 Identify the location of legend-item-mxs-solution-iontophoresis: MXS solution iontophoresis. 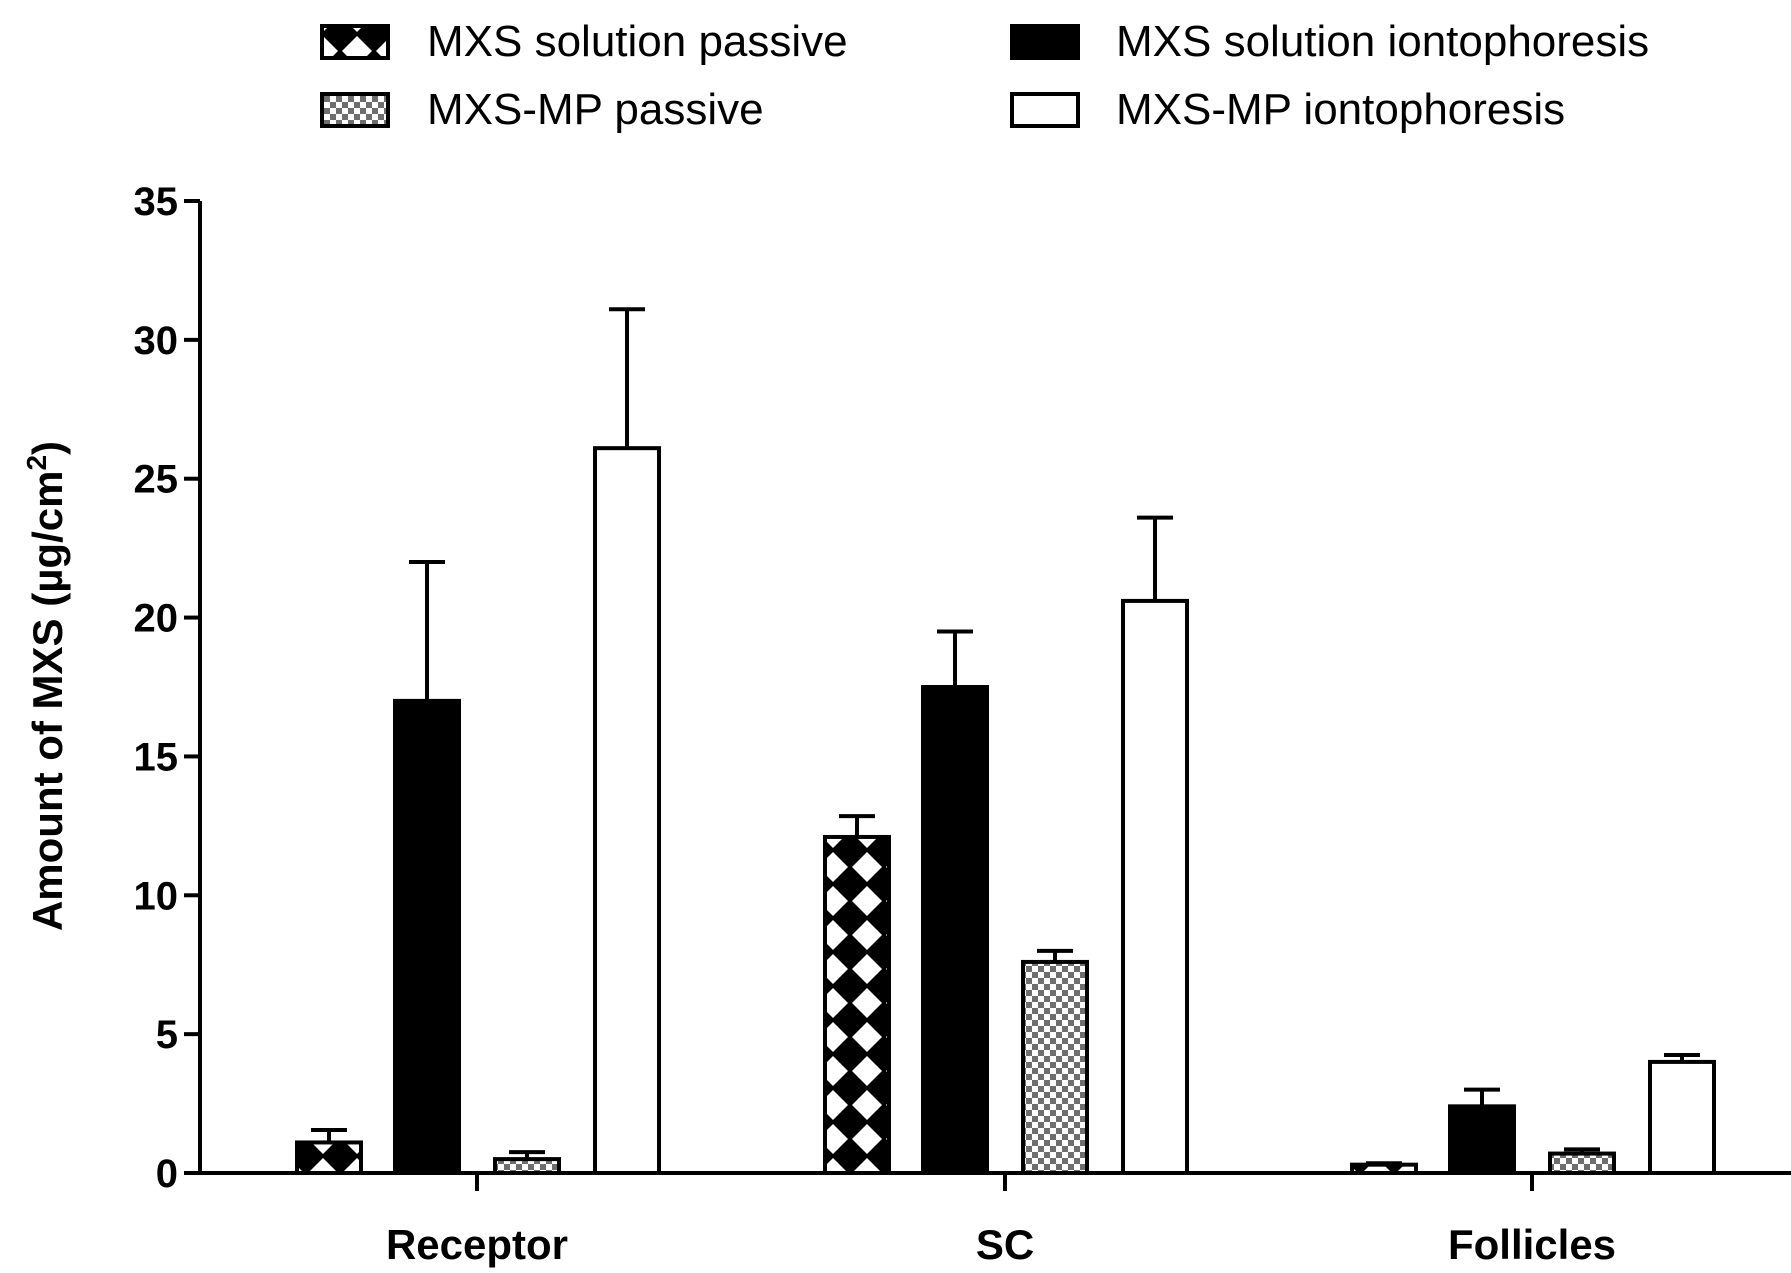
(1329, 41).